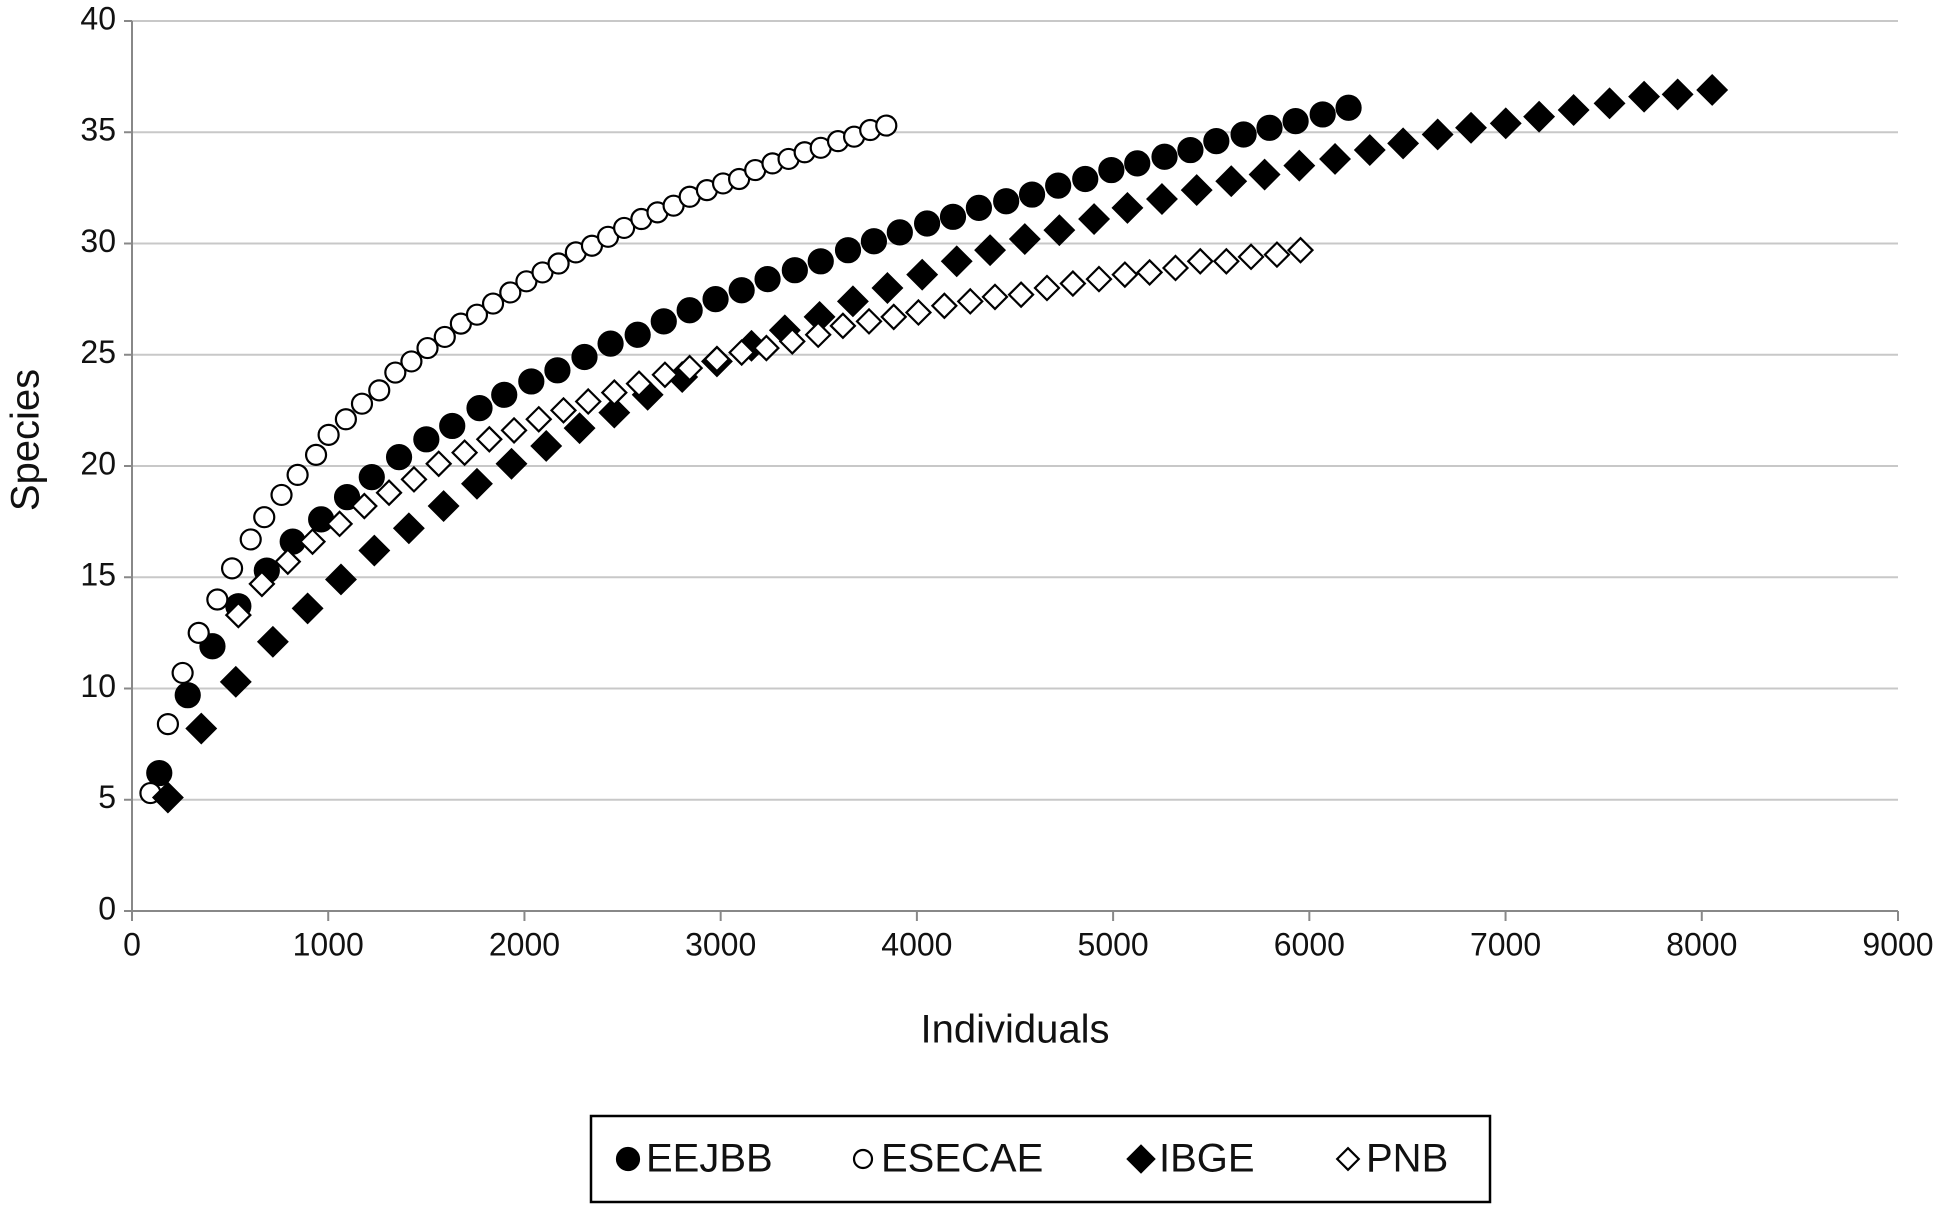  I want to click on y-tick-label: 10, so click(98, 686).